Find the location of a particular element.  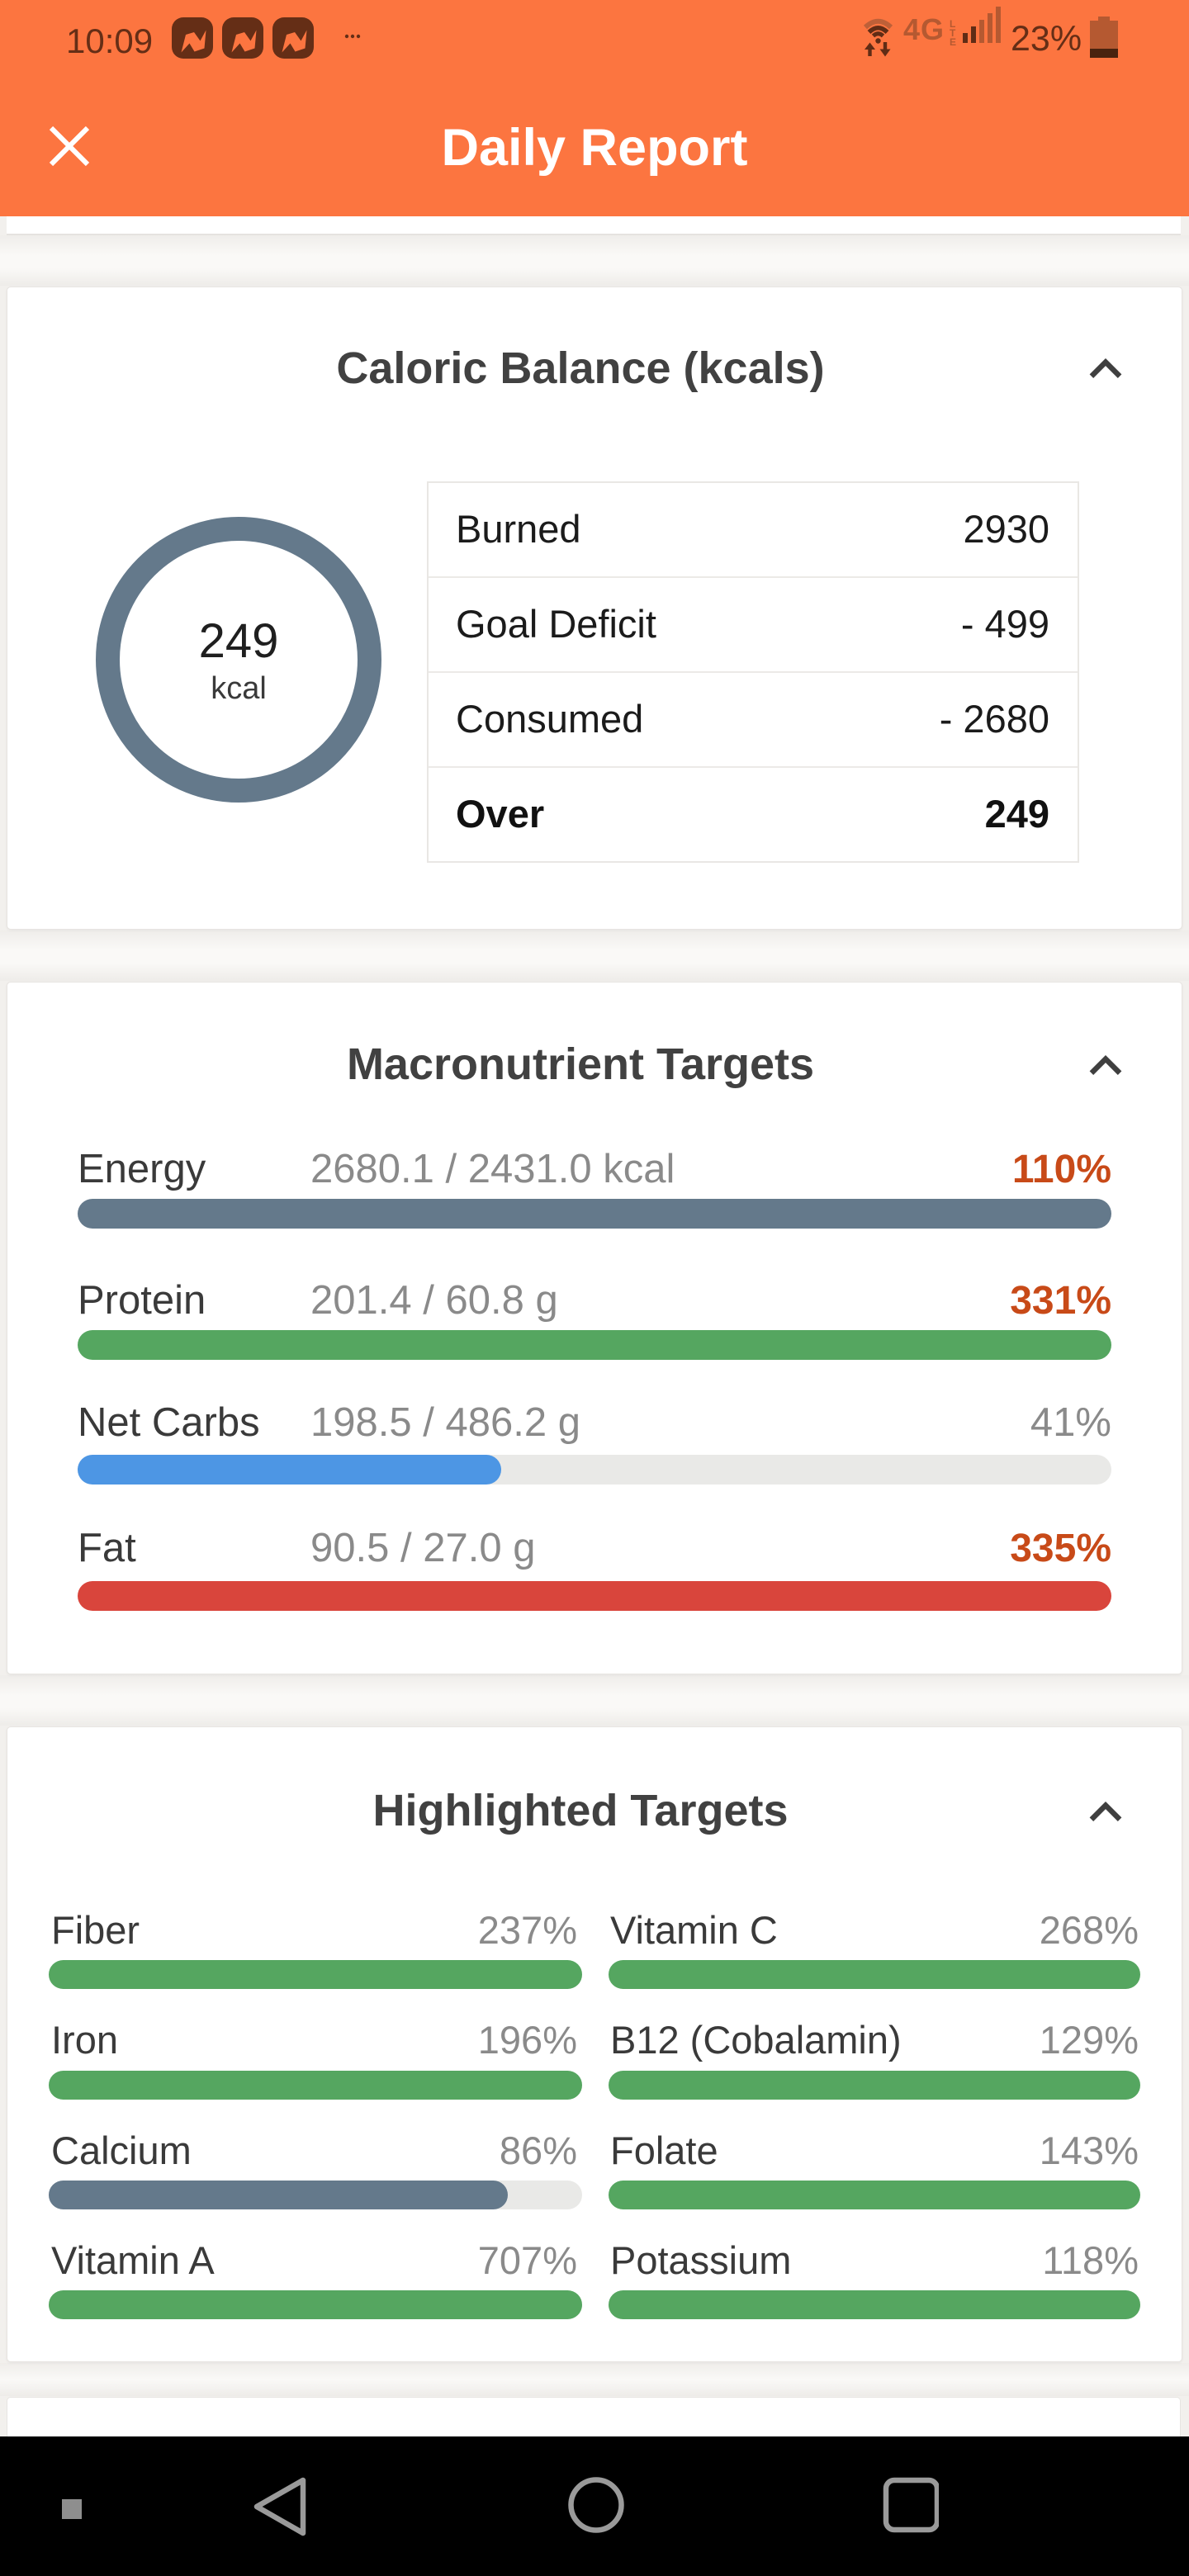

svg-text: E is located at coordinates (953, 42).